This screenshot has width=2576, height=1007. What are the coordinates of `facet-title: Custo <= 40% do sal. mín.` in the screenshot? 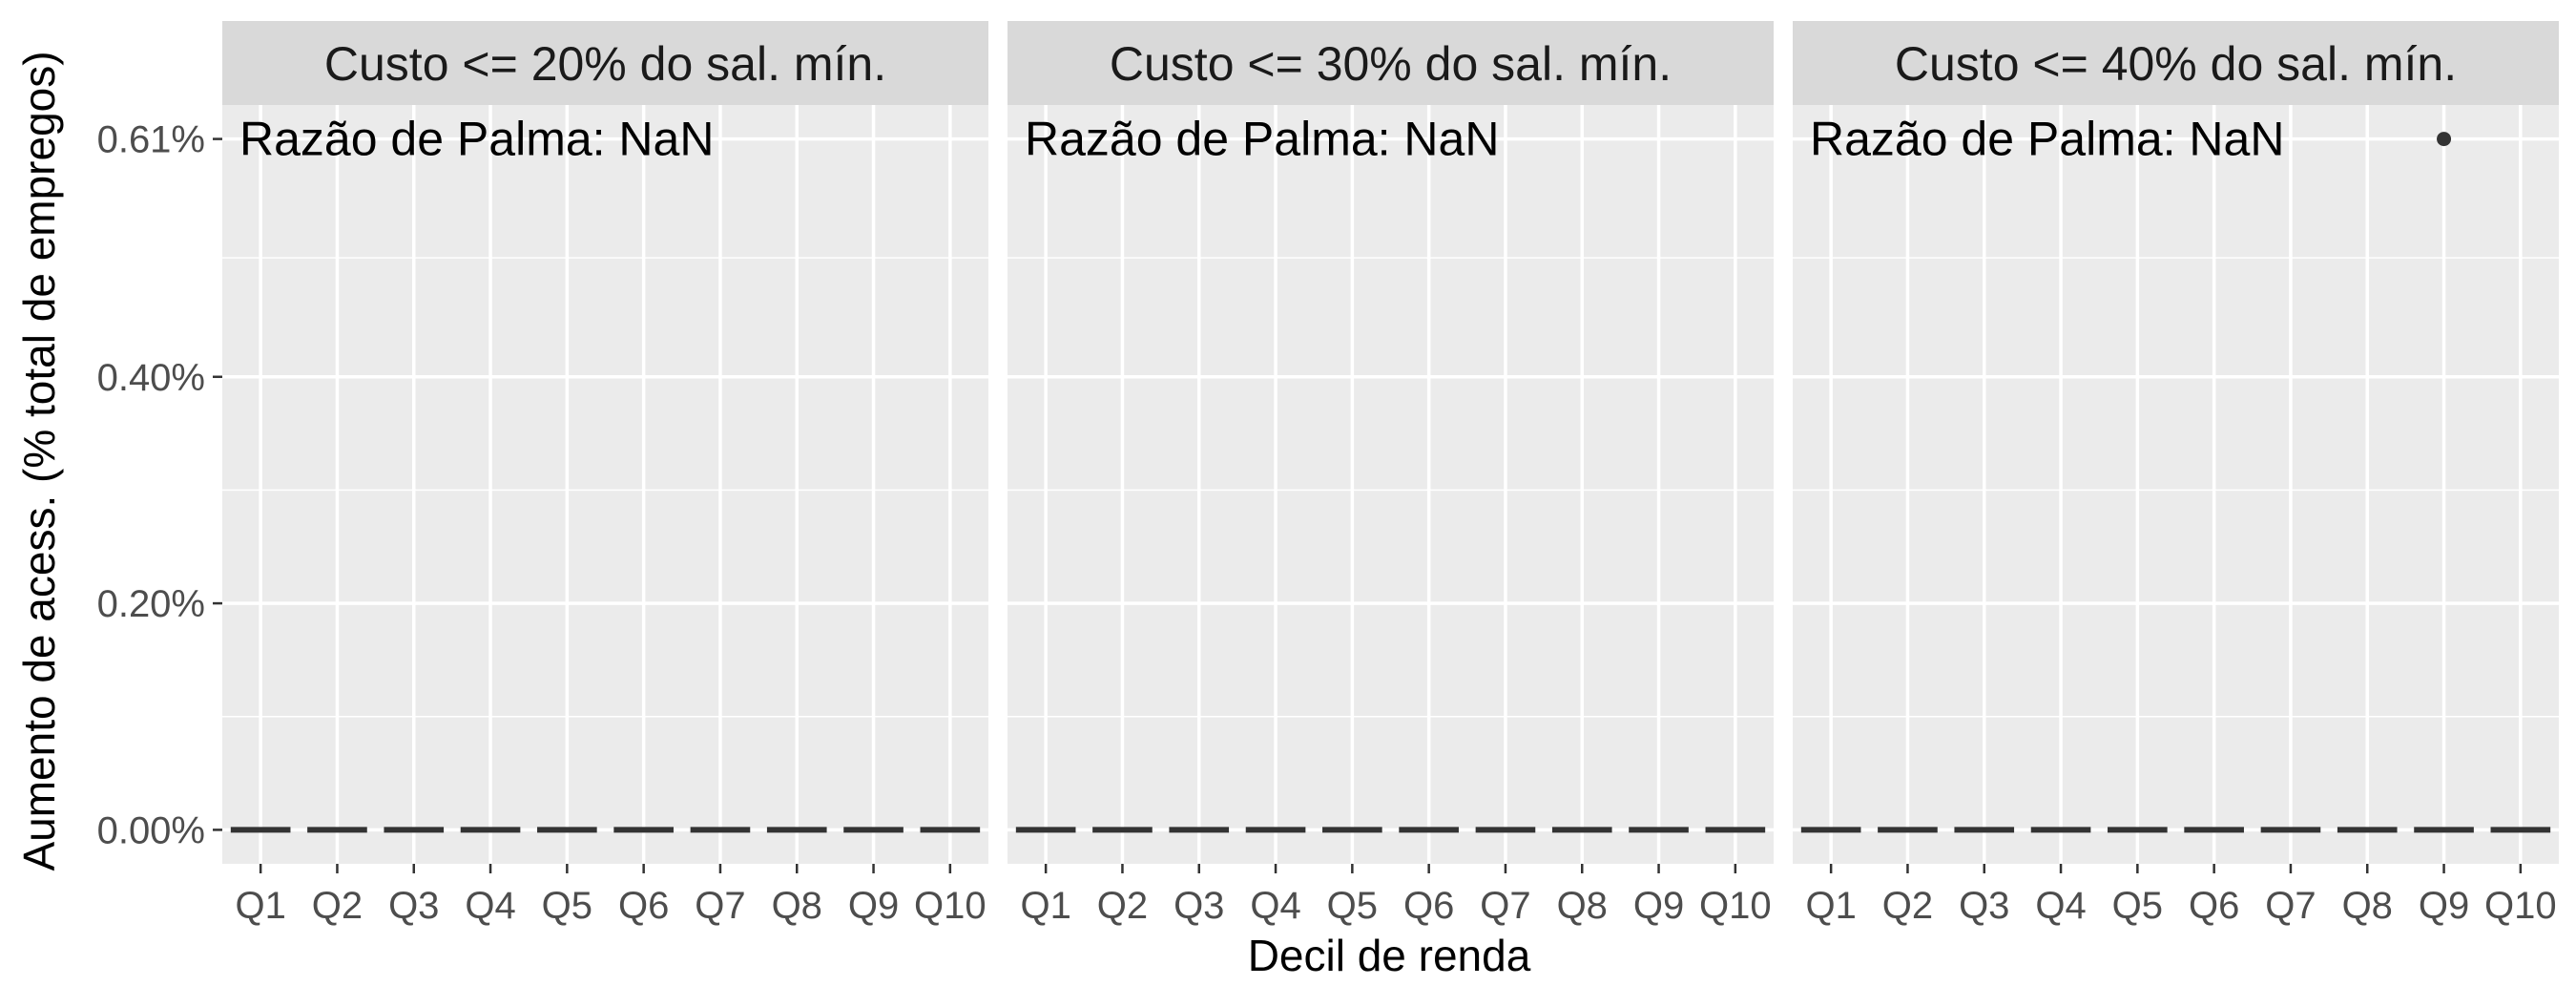 It's located at (2176, 64).